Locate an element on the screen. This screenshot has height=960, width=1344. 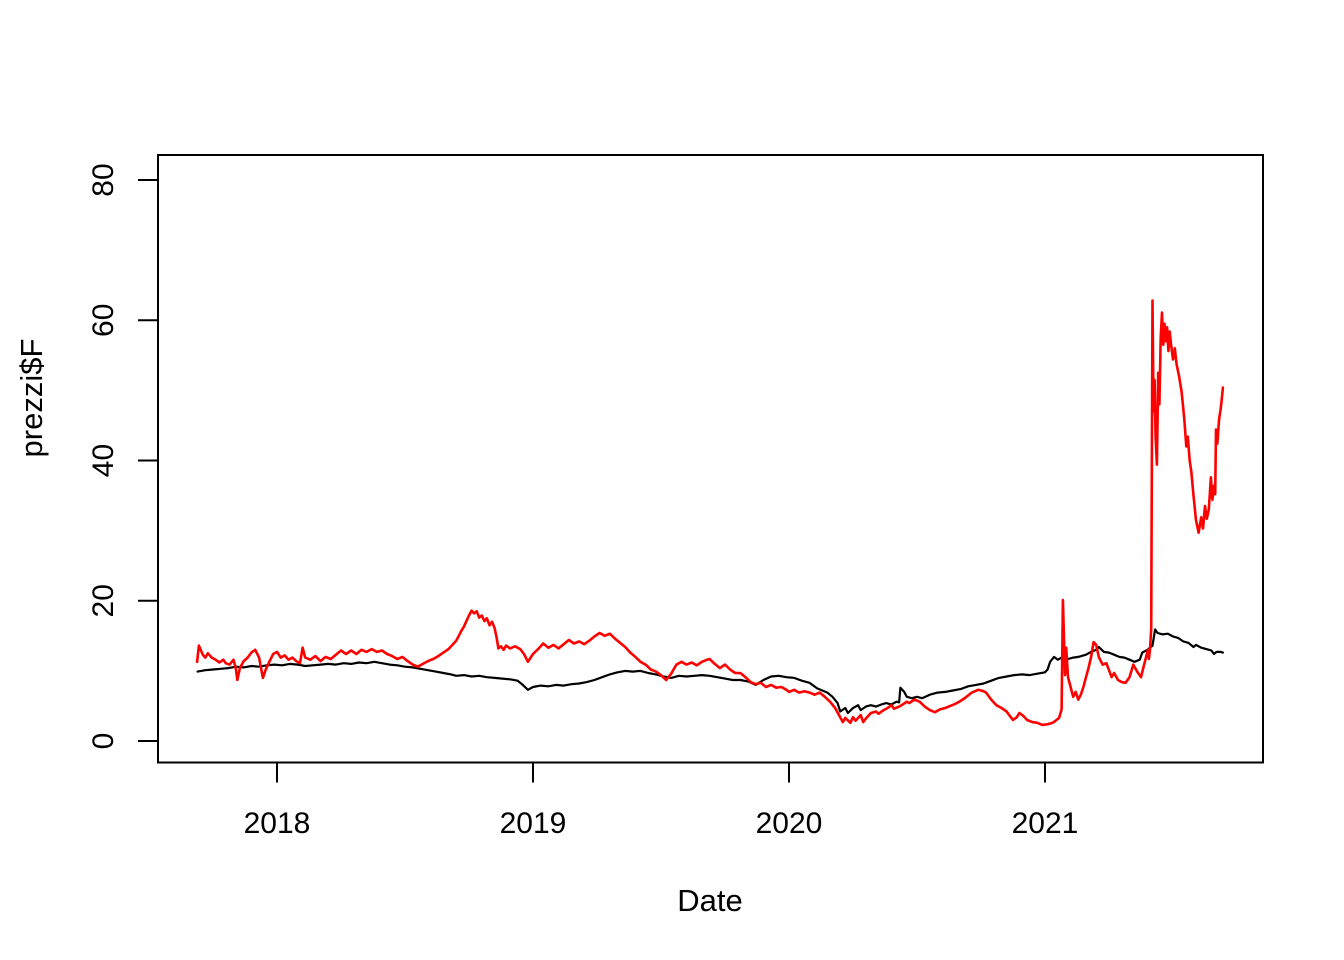
y-tick-label: 80 is located at coordinates (103, 179).